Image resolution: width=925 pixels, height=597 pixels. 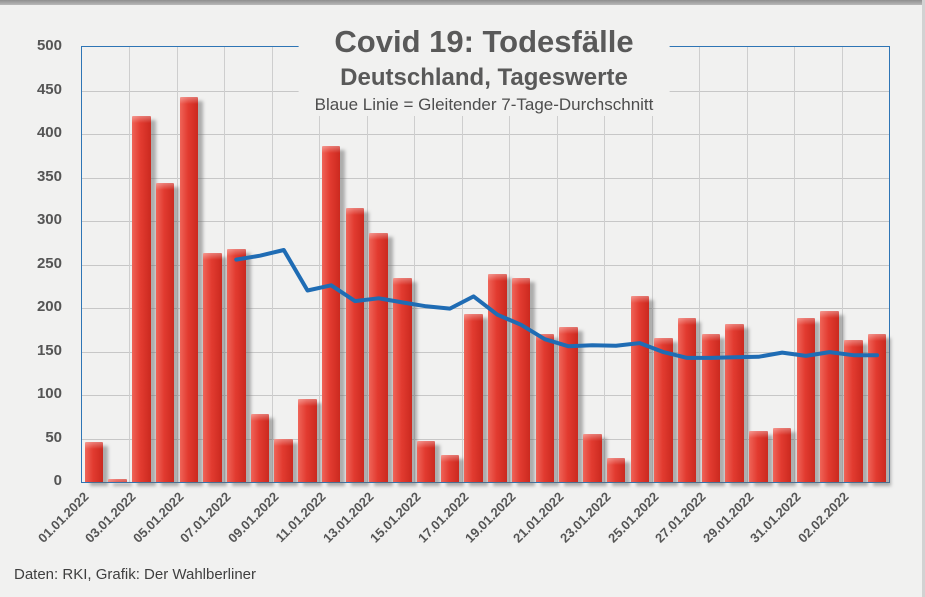 I want to click on y-tick-label: 250, so click(x=49, y=263).